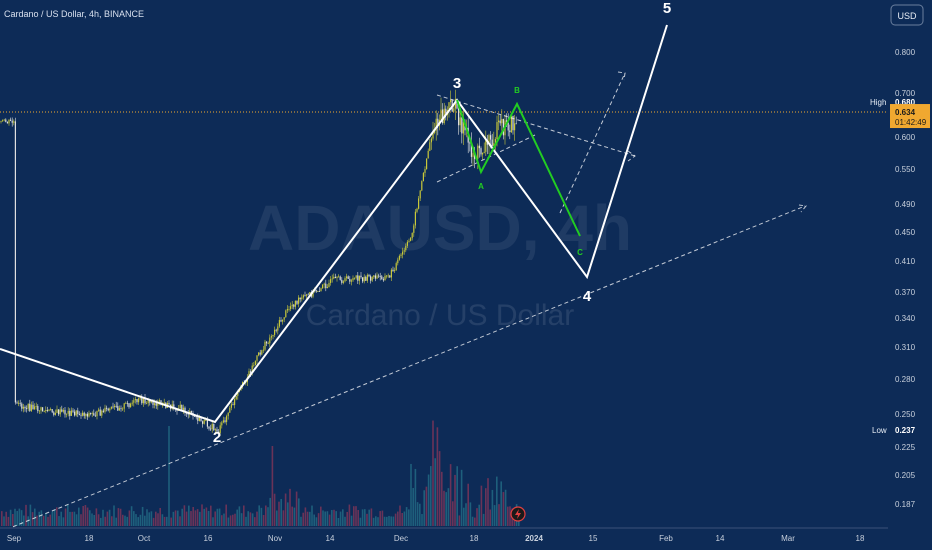 The height and width of the screenshot is (550, 932). I want to click on currency-button-frame, so click(907, 15).